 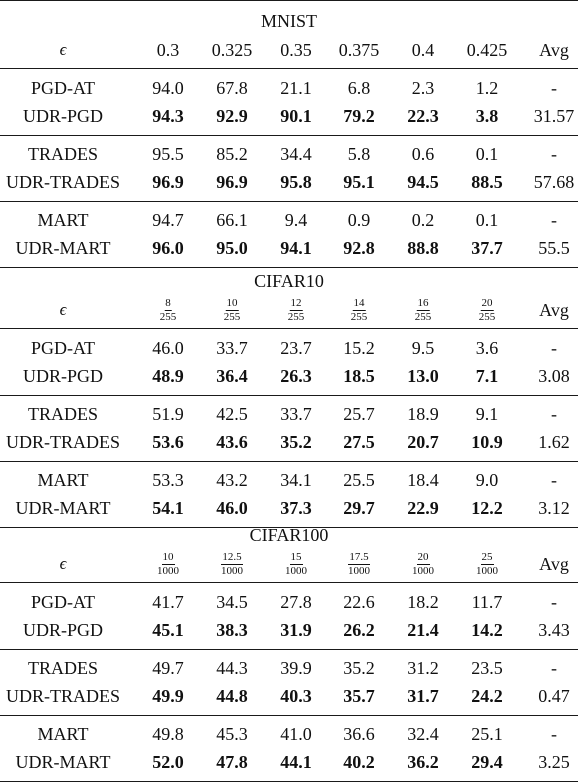 What do you see at coordinates (487, 414) in the screenshot?
I see `accuracy-value: 9.1` at bounding box center [487, 414].